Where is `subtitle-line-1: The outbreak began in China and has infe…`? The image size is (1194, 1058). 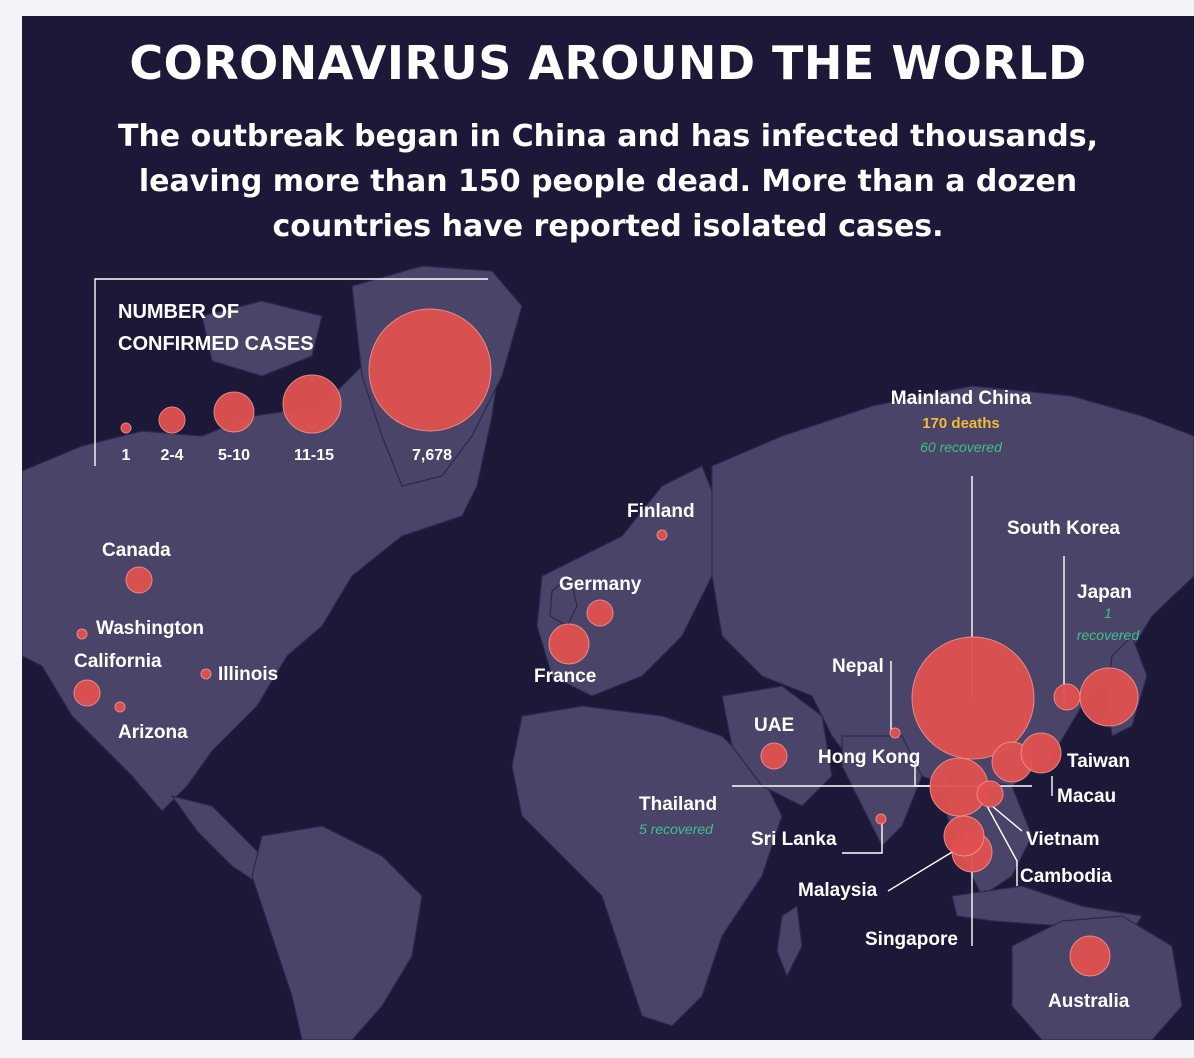
subtitle-line-1: The outbreak began in China and has infe… is located at coordinates (607, 136).